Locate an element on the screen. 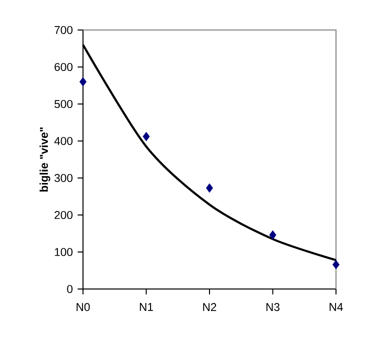  x-tick-label: N1 is located at coordinates (146, 307).